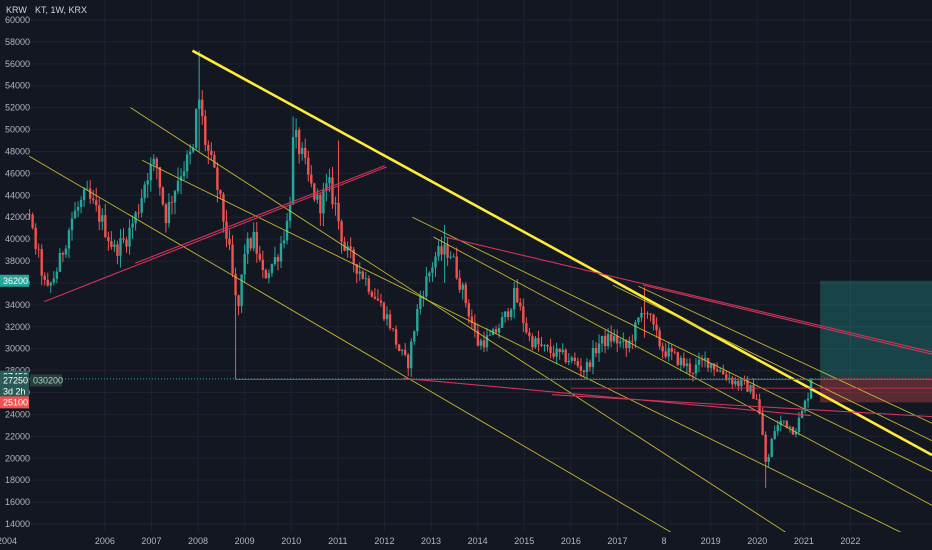  What do you see at coordinates (61, 10) in the screenshot?
I see `symbol-title: KT, 1W, KRX` at bounding box center [61, 10].